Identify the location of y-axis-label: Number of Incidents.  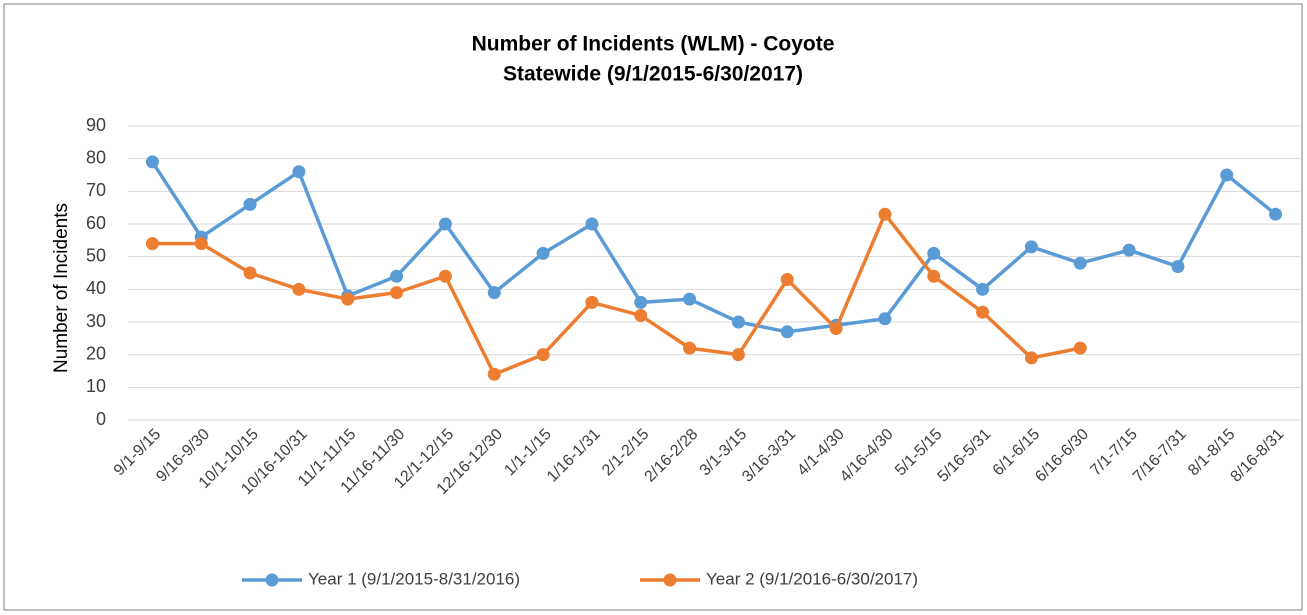
(61, 288).